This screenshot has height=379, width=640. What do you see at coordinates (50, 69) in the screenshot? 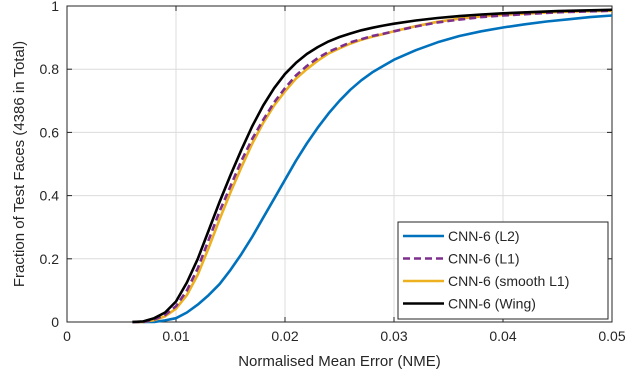
I see `y-tick-label: 0.8` at bounding box center [50, 69].